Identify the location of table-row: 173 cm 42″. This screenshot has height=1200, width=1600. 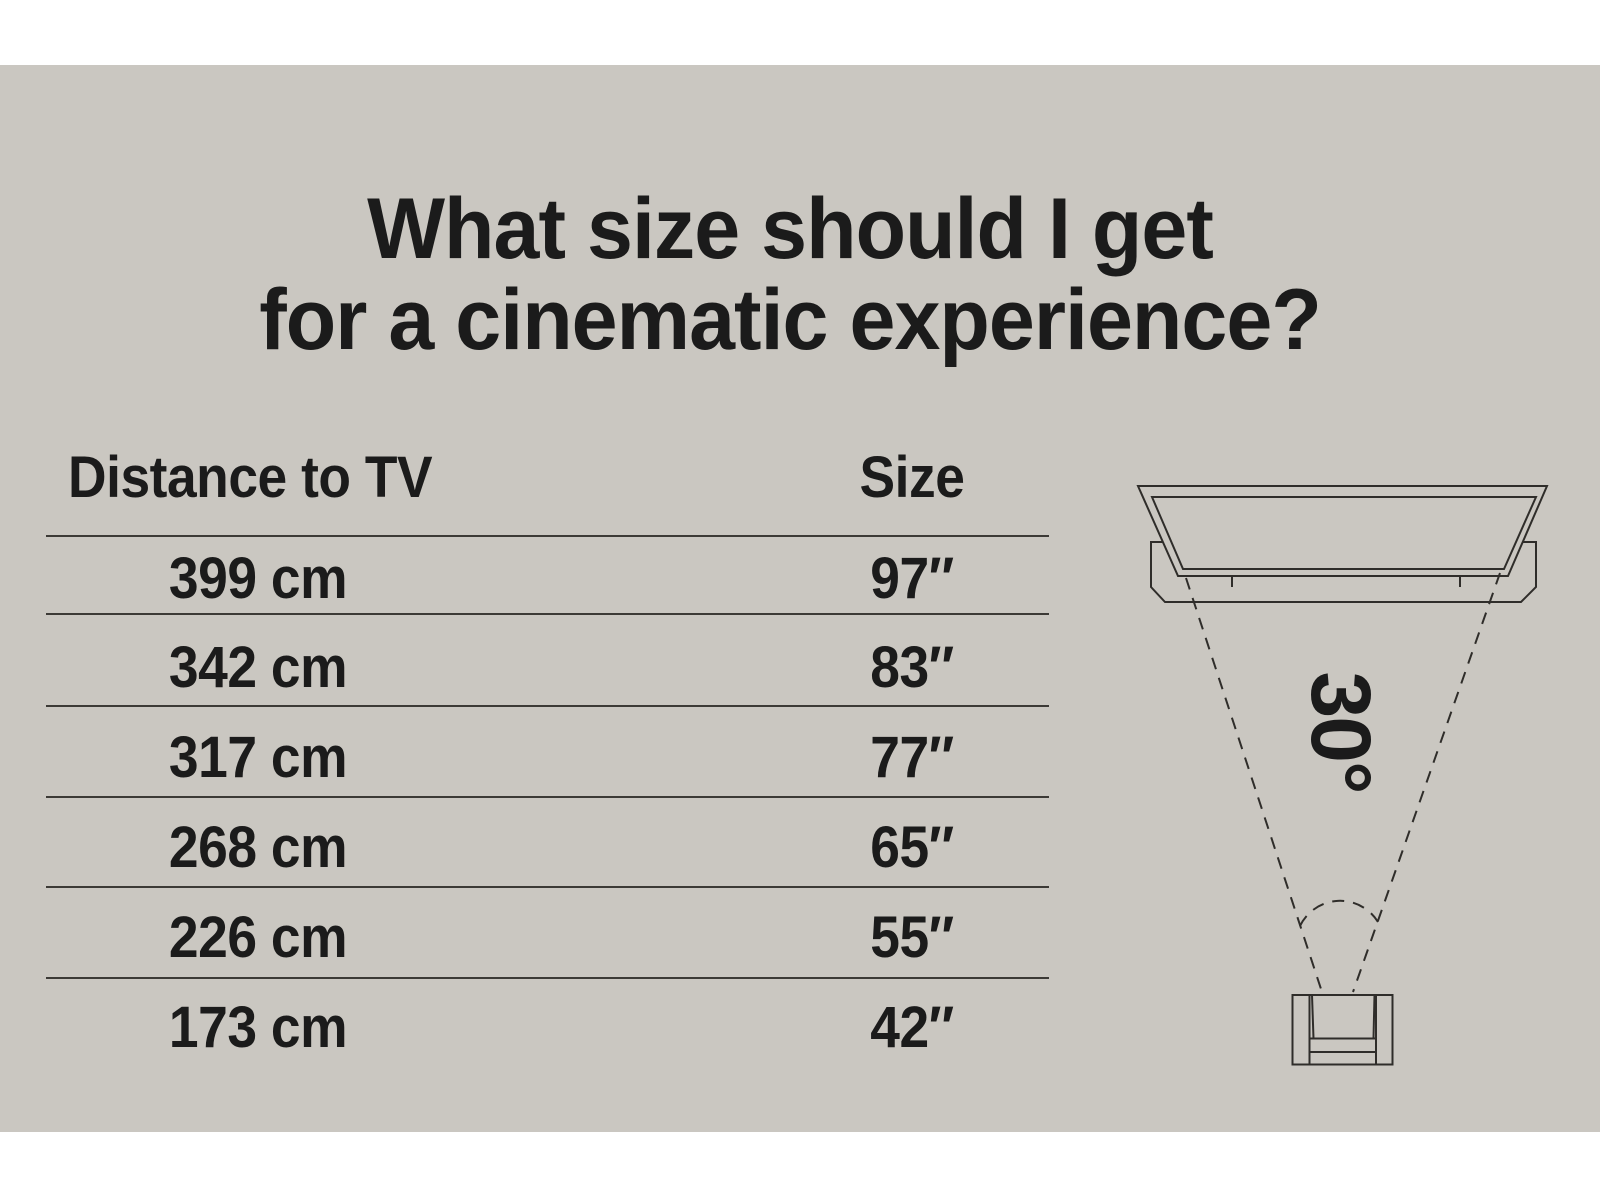
(547, 1028).